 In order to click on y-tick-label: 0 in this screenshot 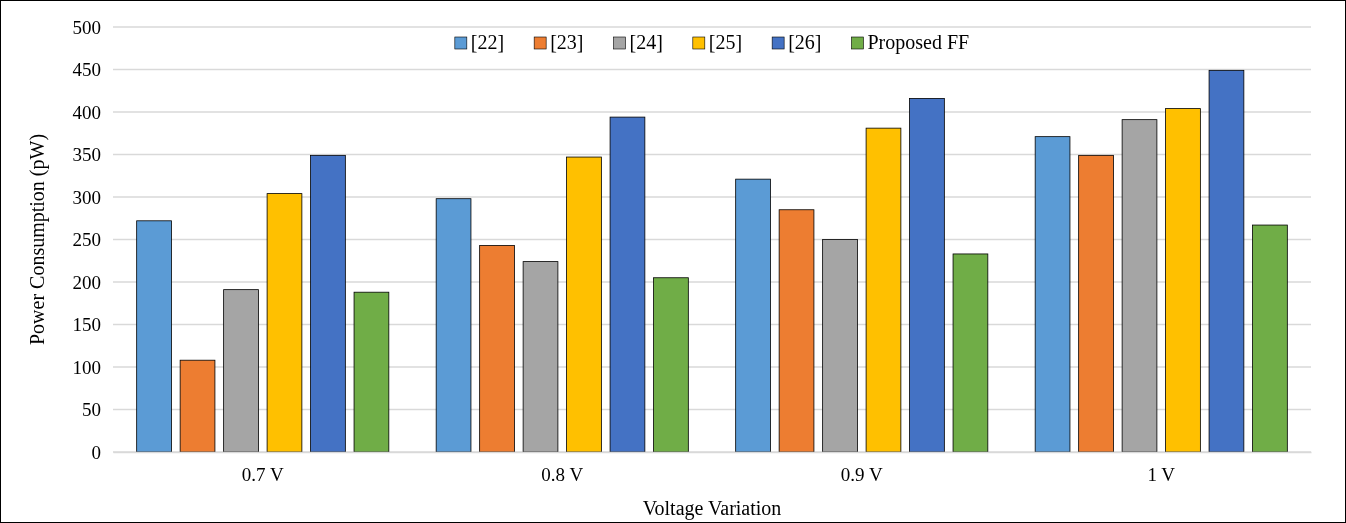, I will do `click(96, 452)`.